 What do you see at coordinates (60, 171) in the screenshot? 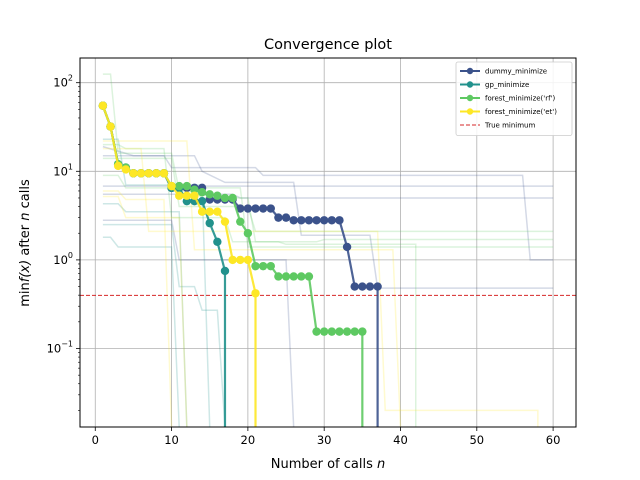
I see `y-tick-base-2: 10` at bounding box center [60, 171].